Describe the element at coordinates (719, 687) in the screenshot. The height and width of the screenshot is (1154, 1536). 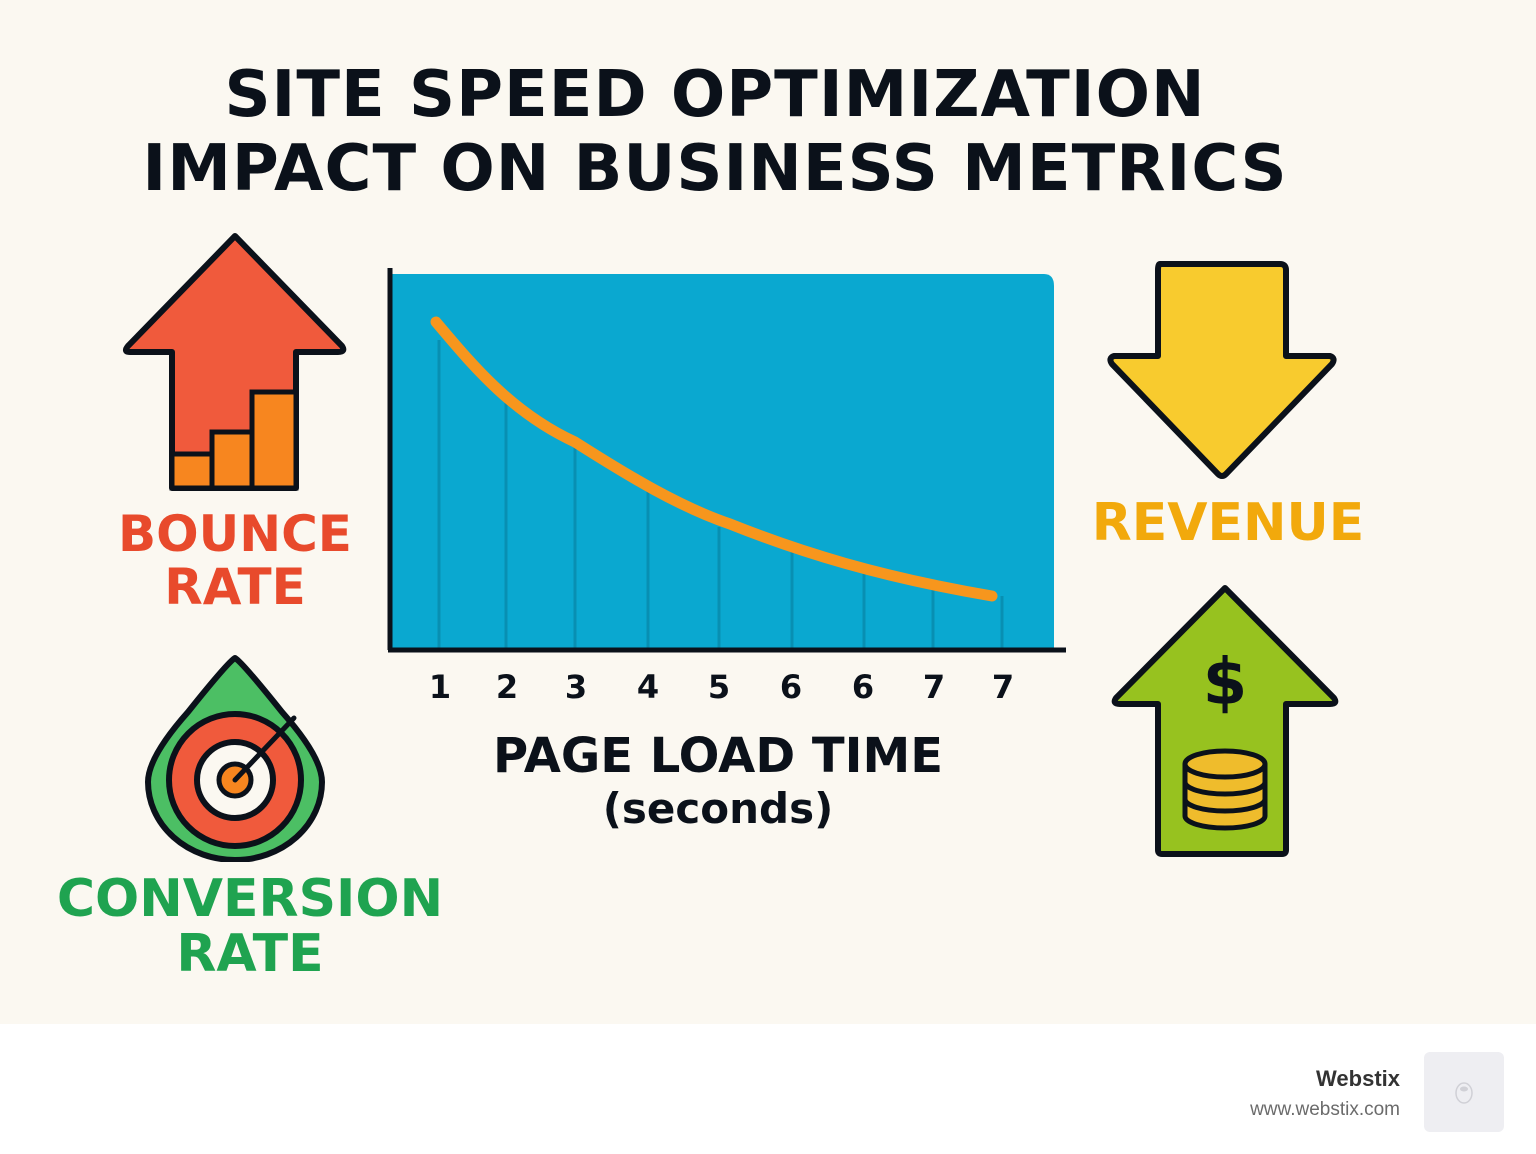
I see `tick-label: 5` at that location.